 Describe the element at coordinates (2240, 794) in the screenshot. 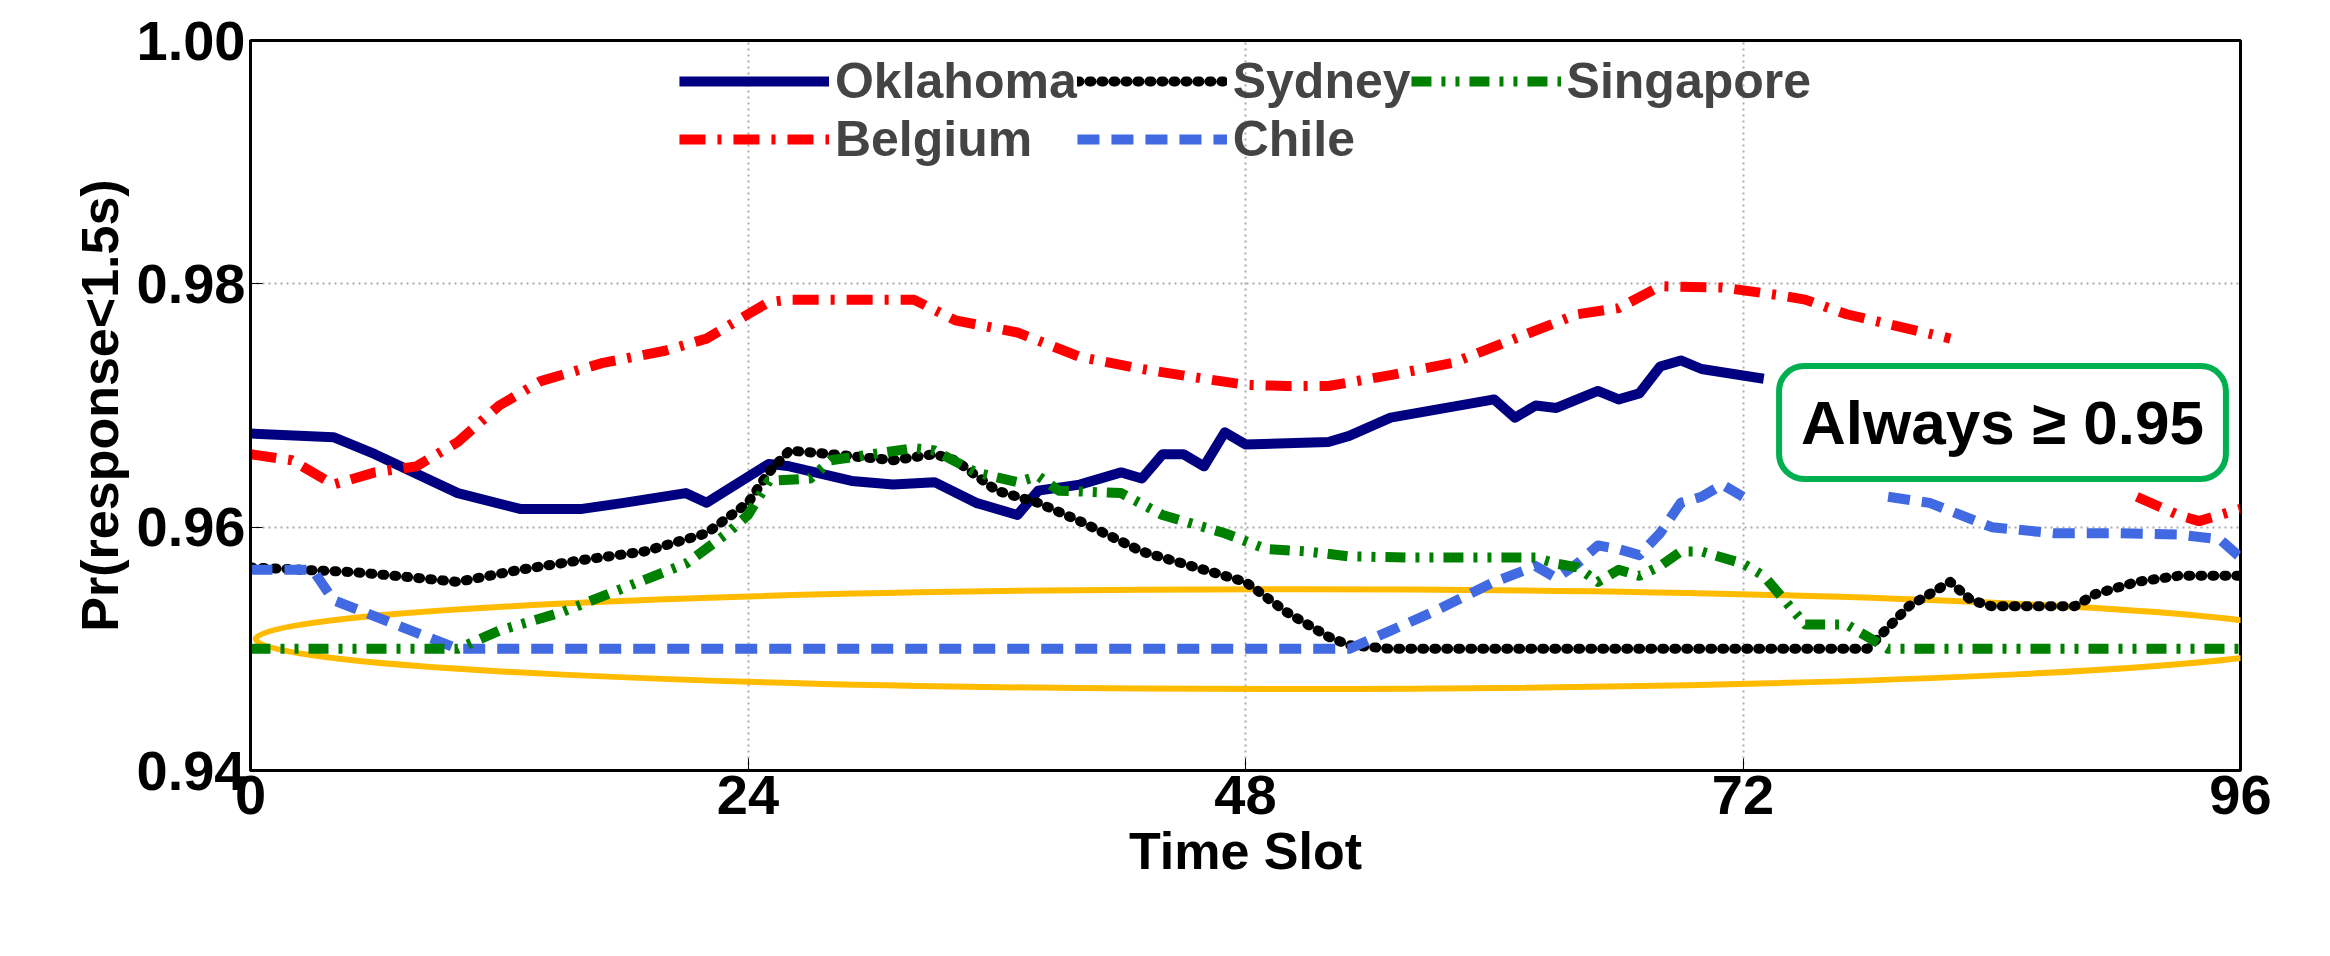

I see `x-tick-label: 96` at that location.